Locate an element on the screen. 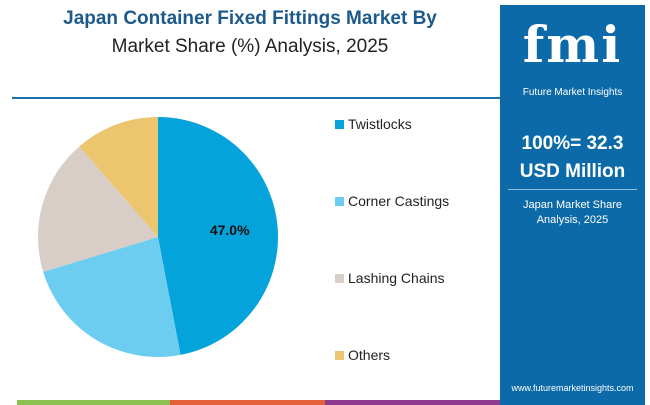  panel-description: Japan Market Share Analysis, 2025 is located at coordinates (572, 212).